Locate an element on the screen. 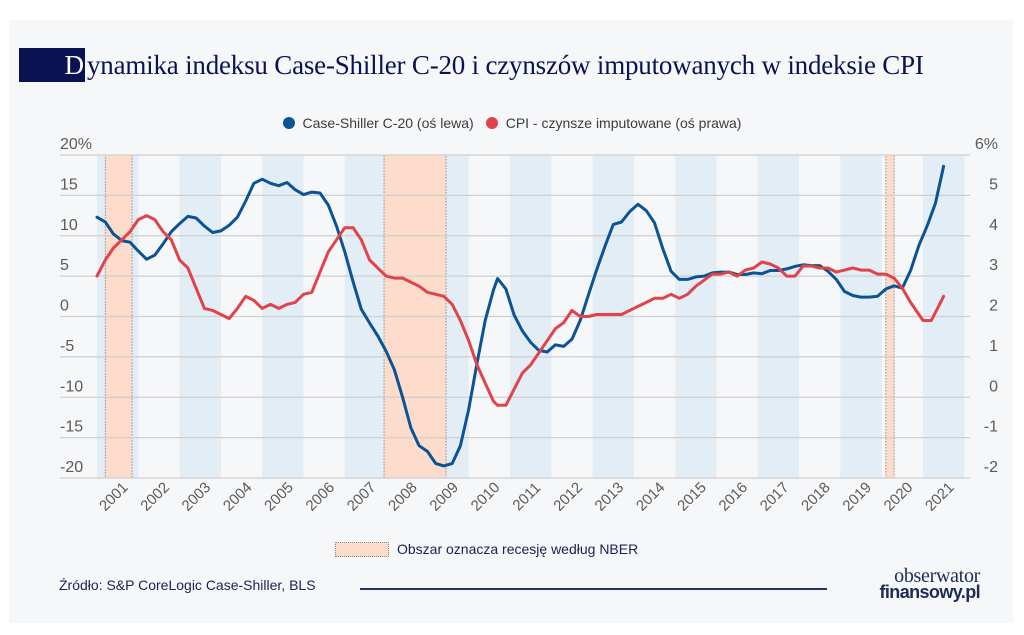 This screenshot has height=635, width=1024. x-tick-label: 2018 is located at coordinates (816, 497).